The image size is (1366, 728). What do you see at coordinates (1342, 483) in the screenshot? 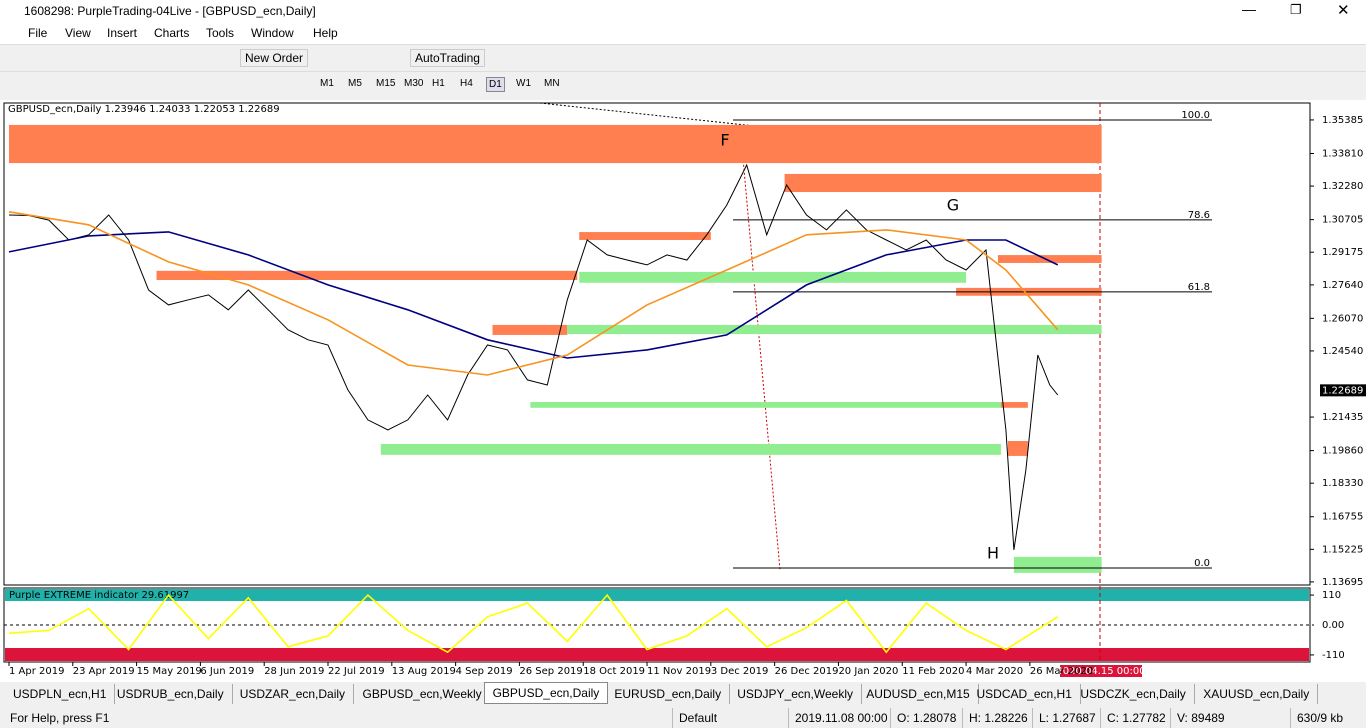
I see `y-tick-label: 1.18330` at bounding box center [1342, 483].